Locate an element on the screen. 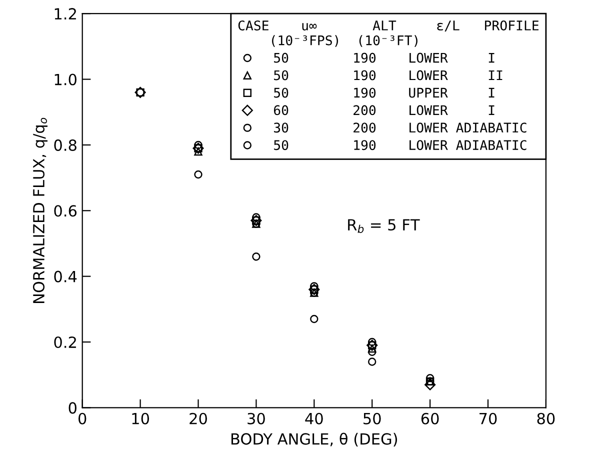 This screenshot has width=610, height=453. y-tick-label: 0.6 is located at coordinates (65, 211).